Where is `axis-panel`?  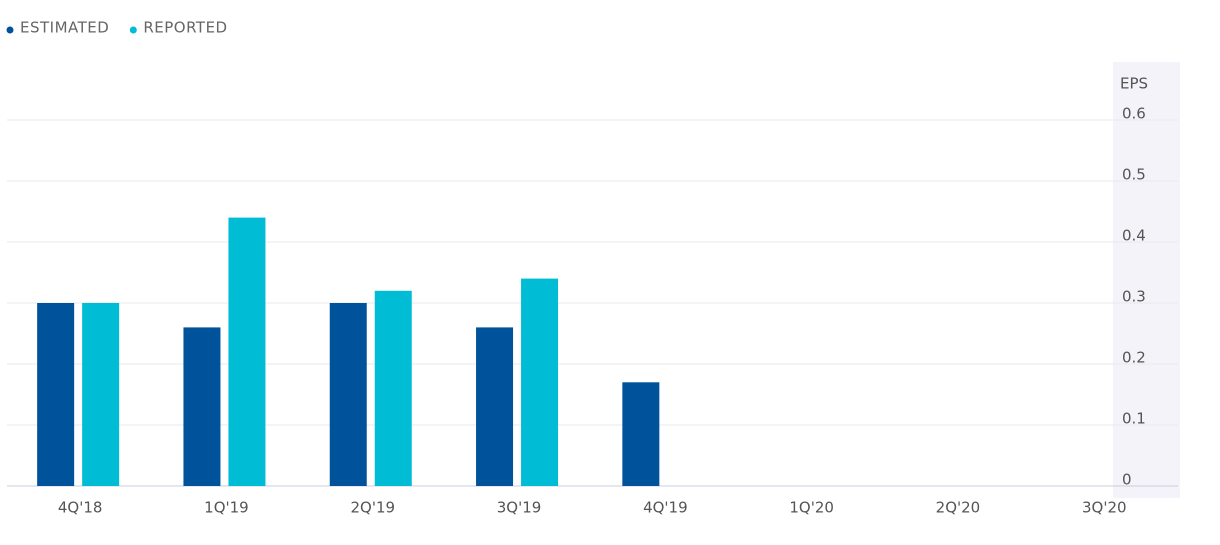
axis-panel is located at coordinates (1146, 280).